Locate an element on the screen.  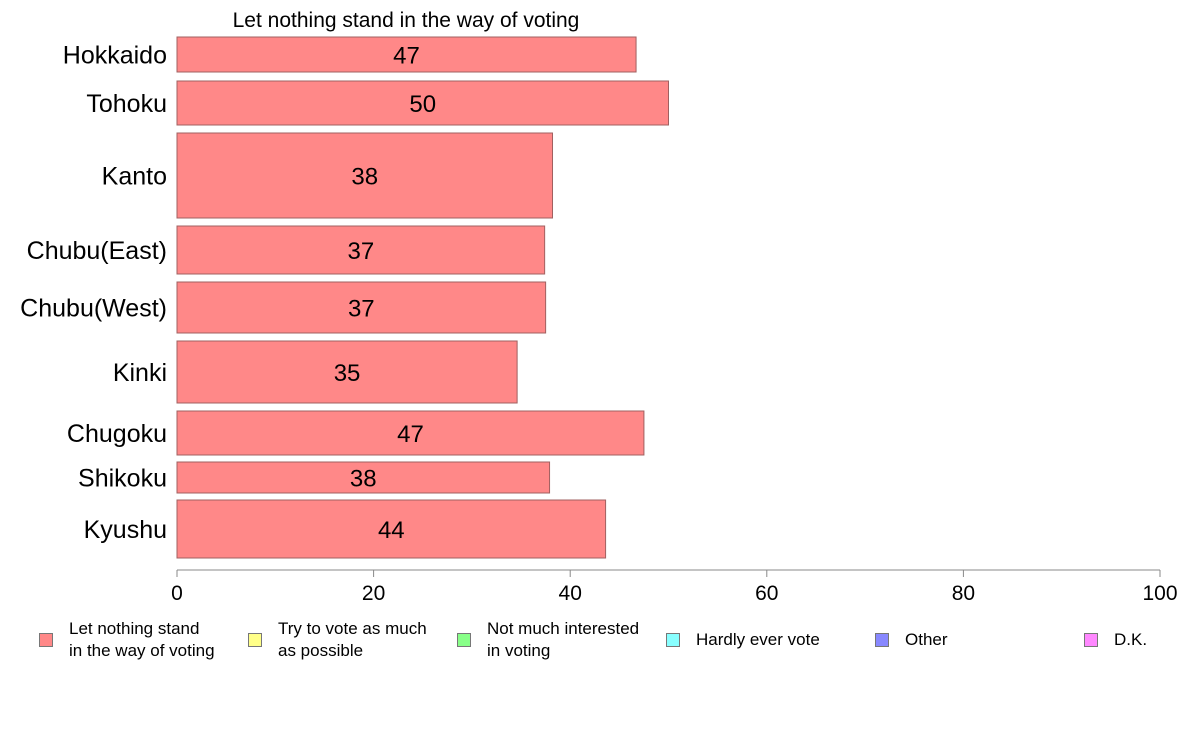
bar-chubu-west is located at coordinates (361, 307).